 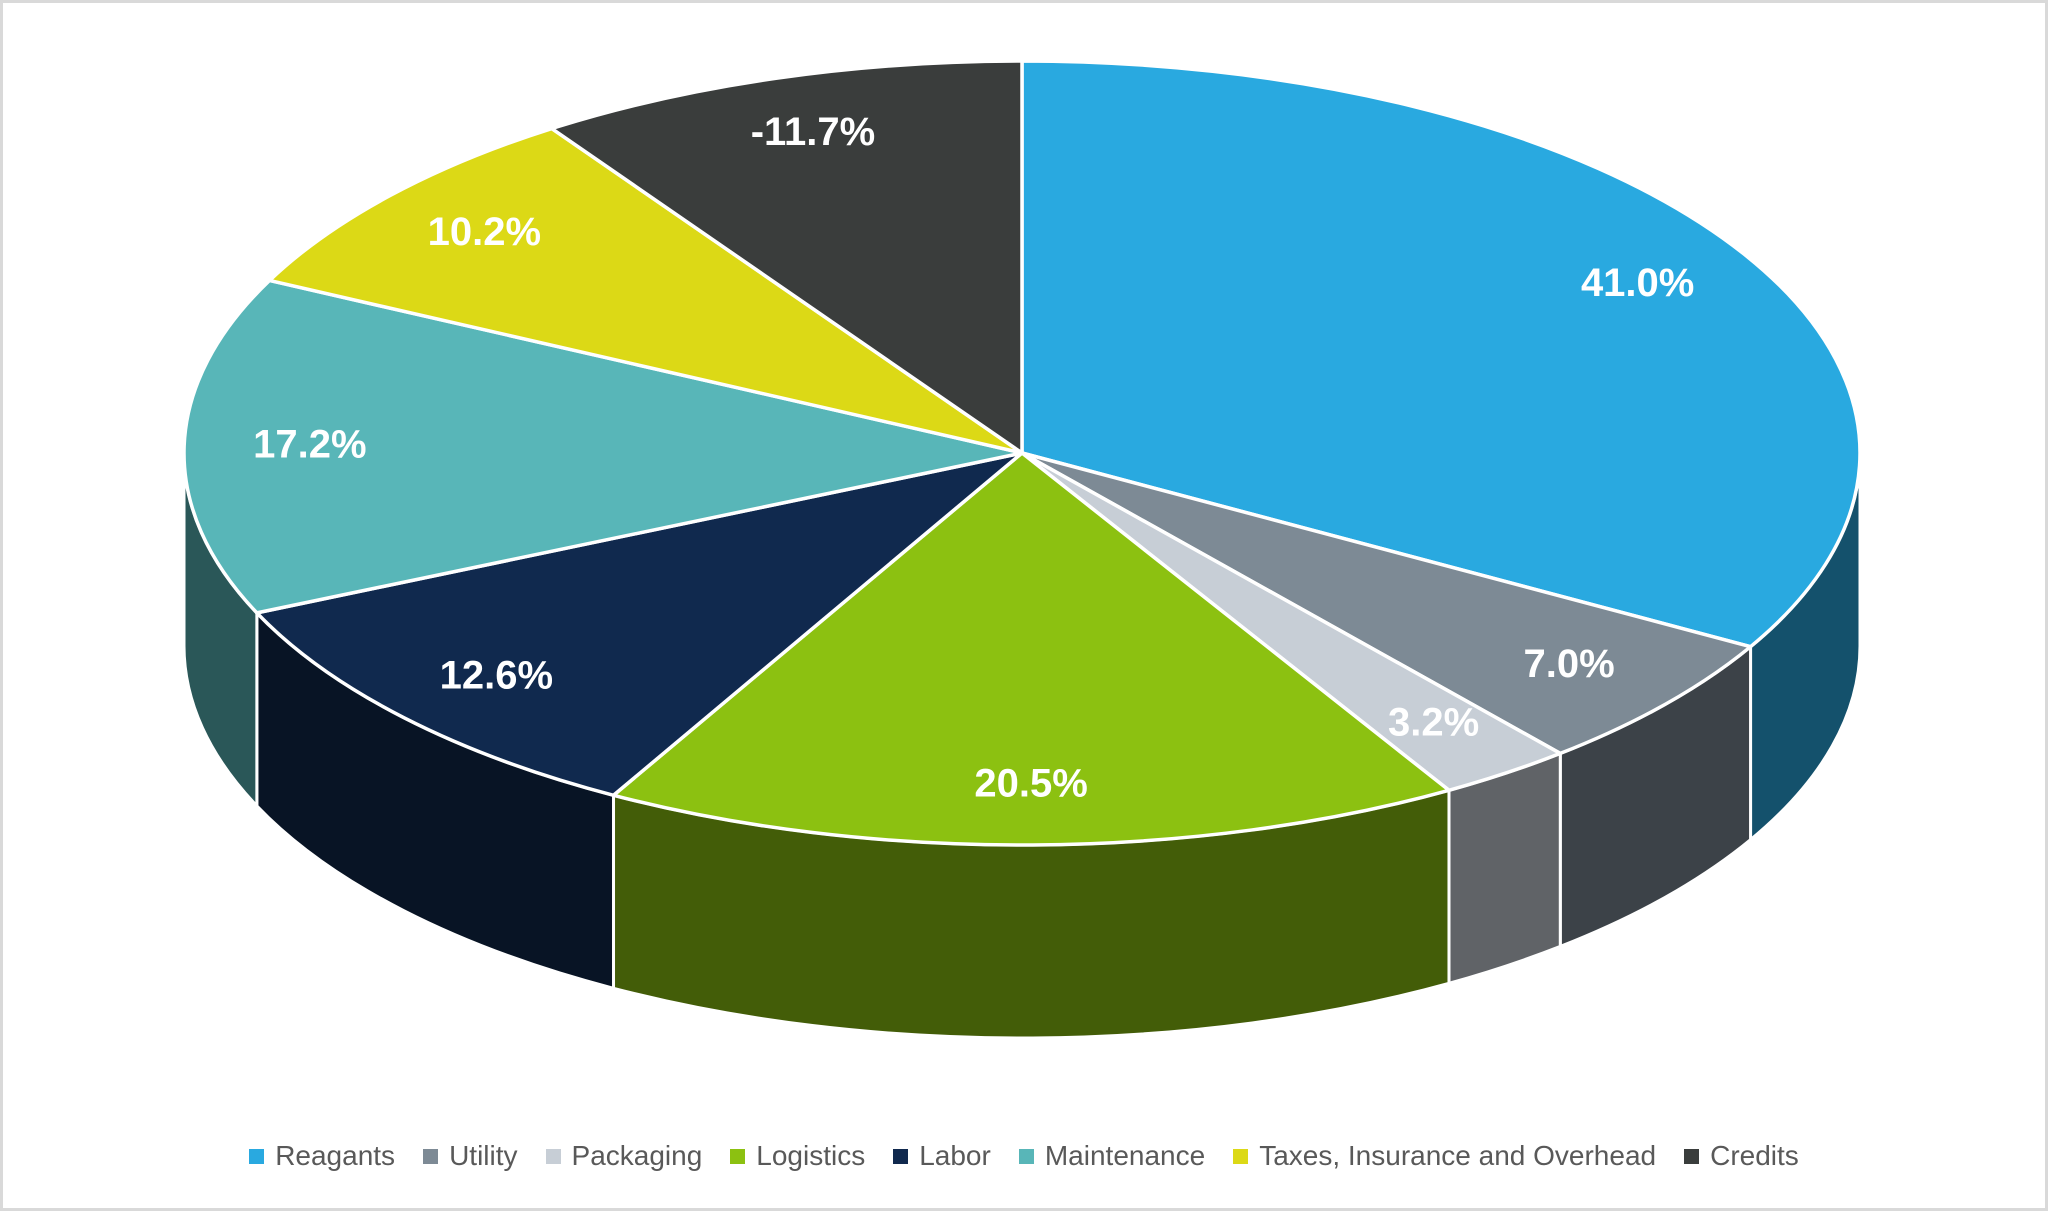 What do you see at coordinates (335, 1155) in the screenshot?
I see `legend-label-reagants: Reagants` at bounding box center [335, 1155].